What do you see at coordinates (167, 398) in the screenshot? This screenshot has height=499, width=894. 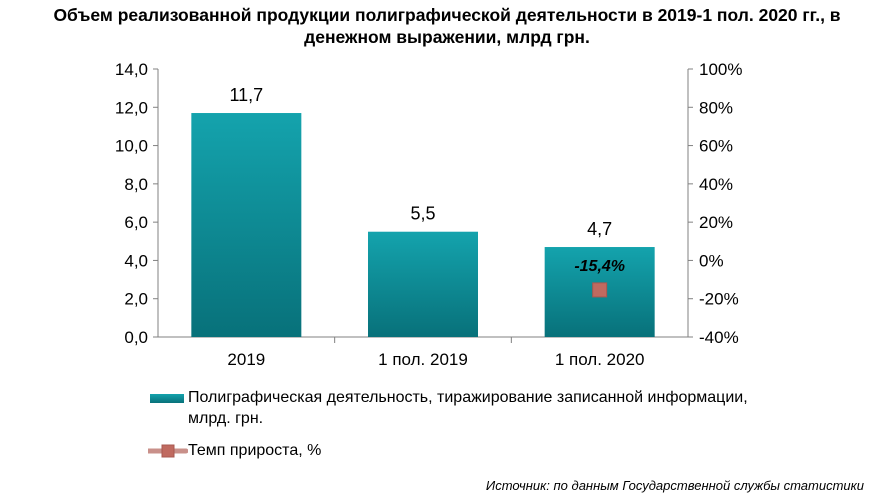 I see `legend-swatch-bar` at bounding box center [167, 398].